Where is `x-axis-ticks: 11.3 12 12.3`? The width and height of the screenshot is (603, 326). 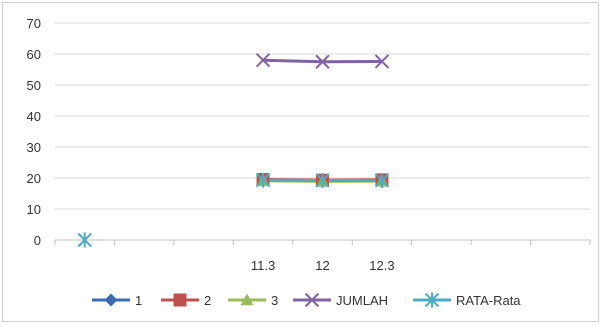
x-axis-ticks: 11.3 12 12.3 is located at coordinates (323, 265).